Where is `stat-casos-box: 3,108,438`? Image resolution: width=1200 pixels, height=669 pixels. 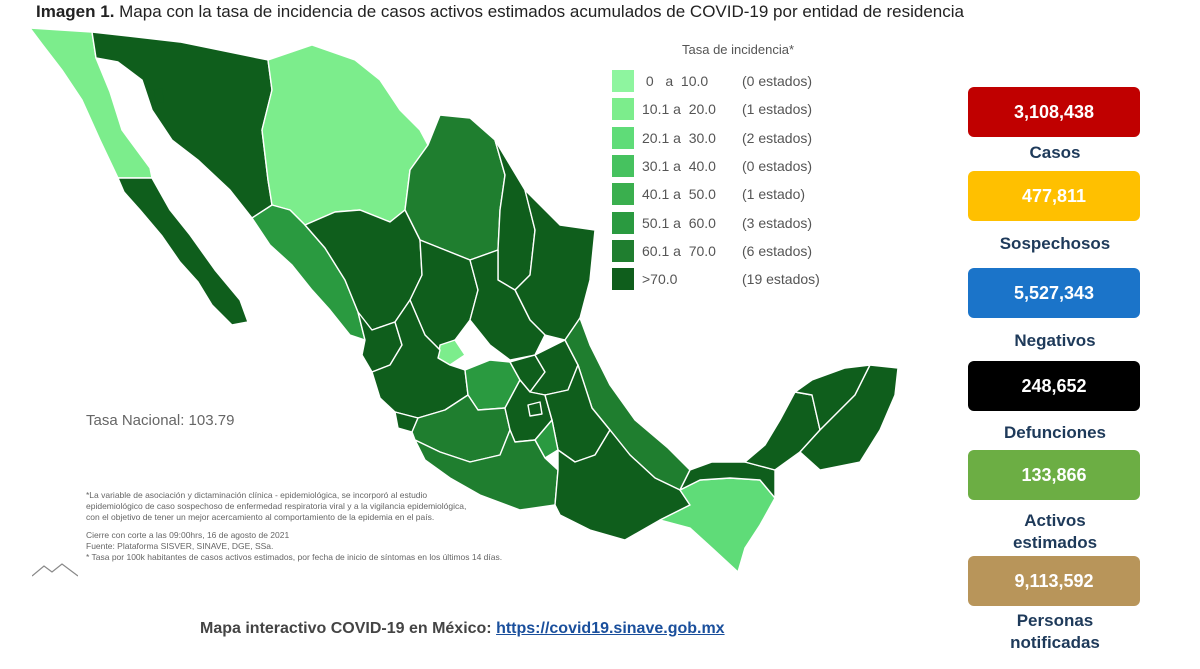 stat-casos-box: 3,108,438 is located at coordinates (1054, 112).